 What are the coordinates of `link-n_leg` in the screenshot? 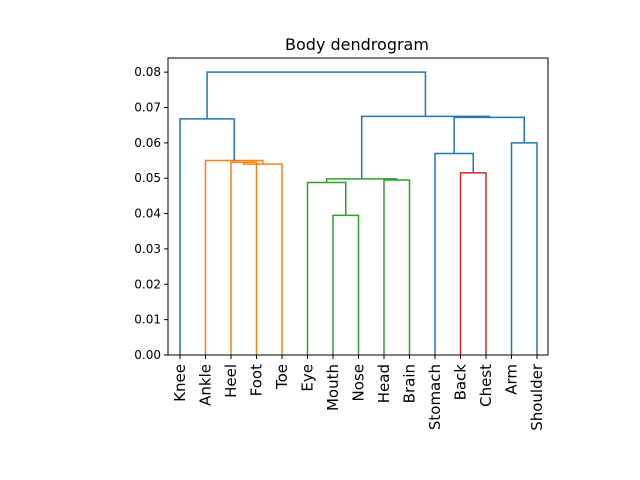 It's located at (207, 236).